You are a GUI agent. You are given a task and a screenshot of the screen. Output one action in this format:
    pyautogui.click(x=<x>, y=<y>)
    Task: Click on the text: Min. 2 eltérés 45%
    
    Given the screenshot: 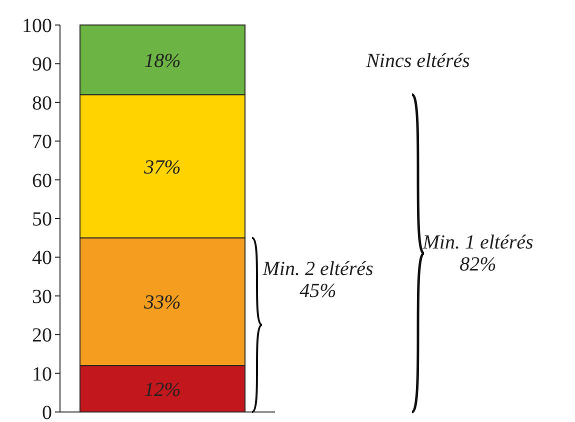 What is the action you would take?
    pyautogui.click(x=318, y=280)
    